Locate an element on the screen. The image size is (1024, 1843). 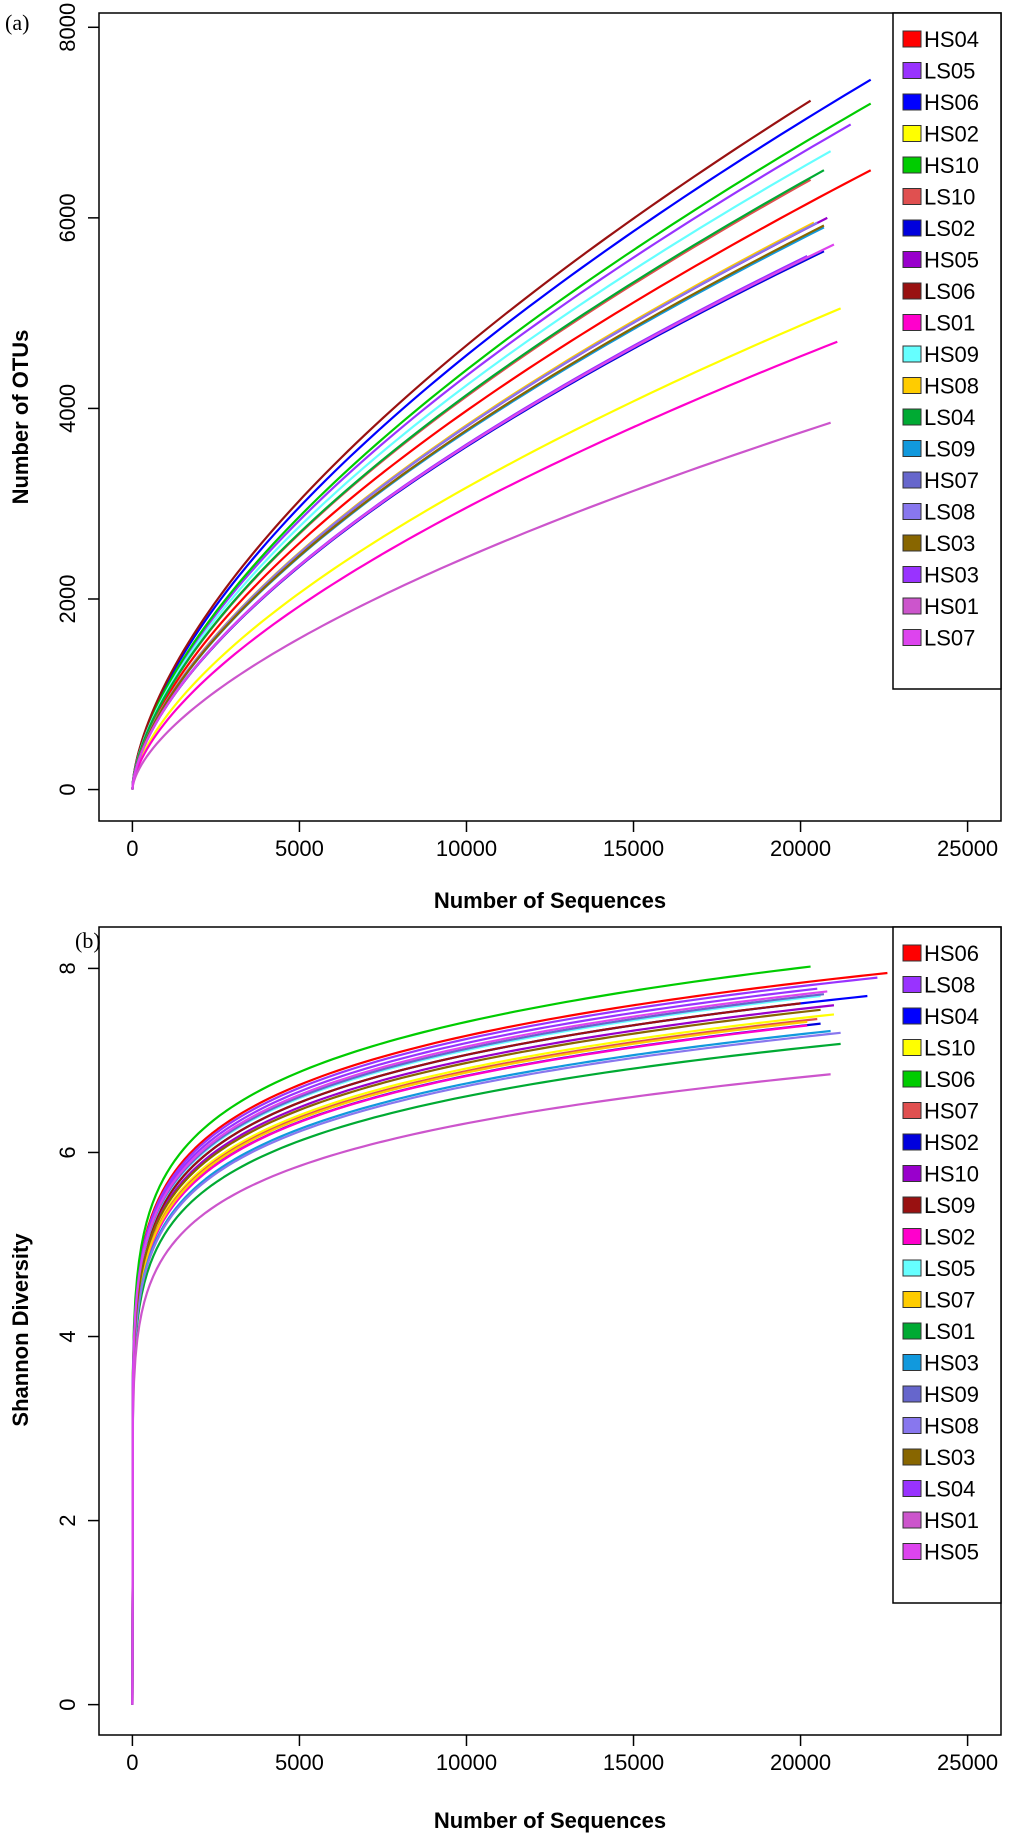
legend-item-ls07: LS07 is located at coordinates (938, 638).